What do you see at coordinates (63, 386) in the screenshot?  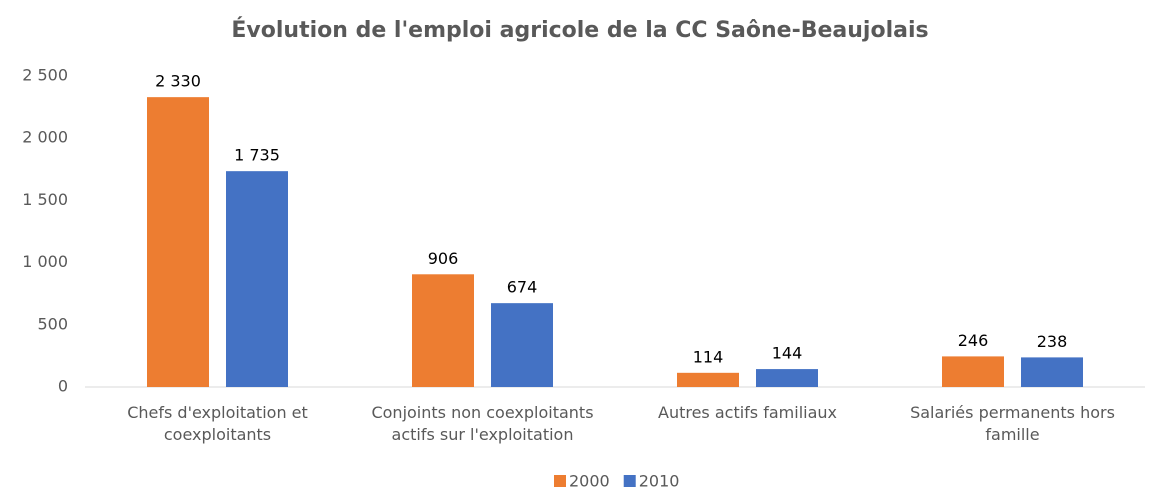 I see `y-tick-label: 0` at bounding box center [63, 386].